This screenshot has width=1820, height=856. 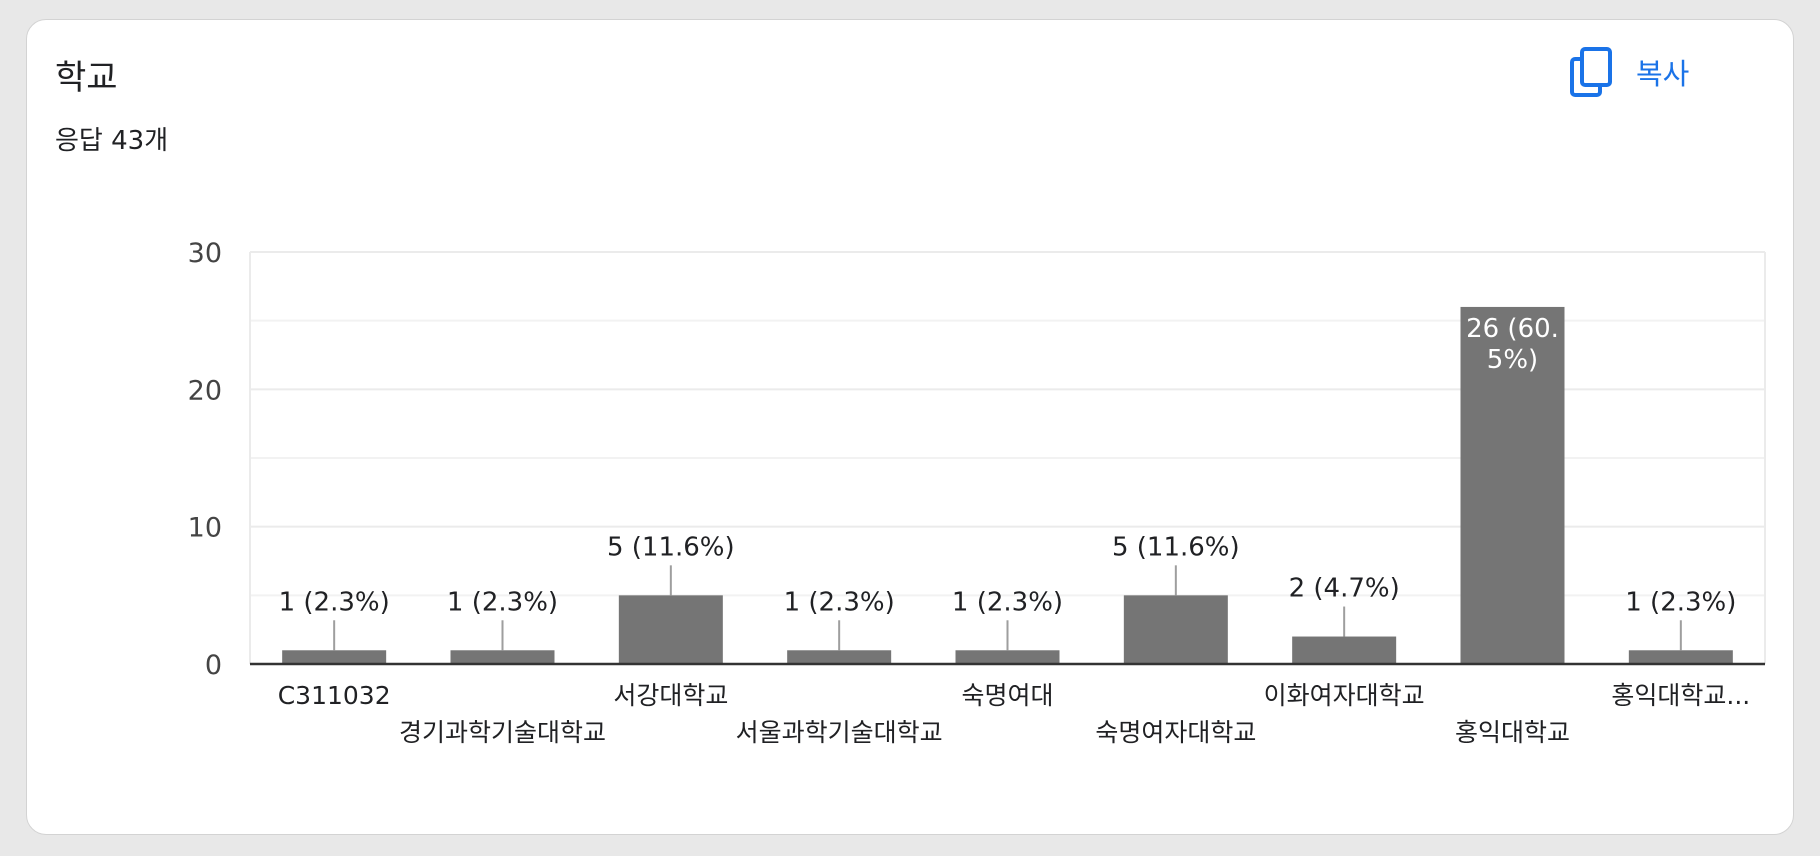 I want to click on y-tick-label: 30, so click(x=205, y=253).